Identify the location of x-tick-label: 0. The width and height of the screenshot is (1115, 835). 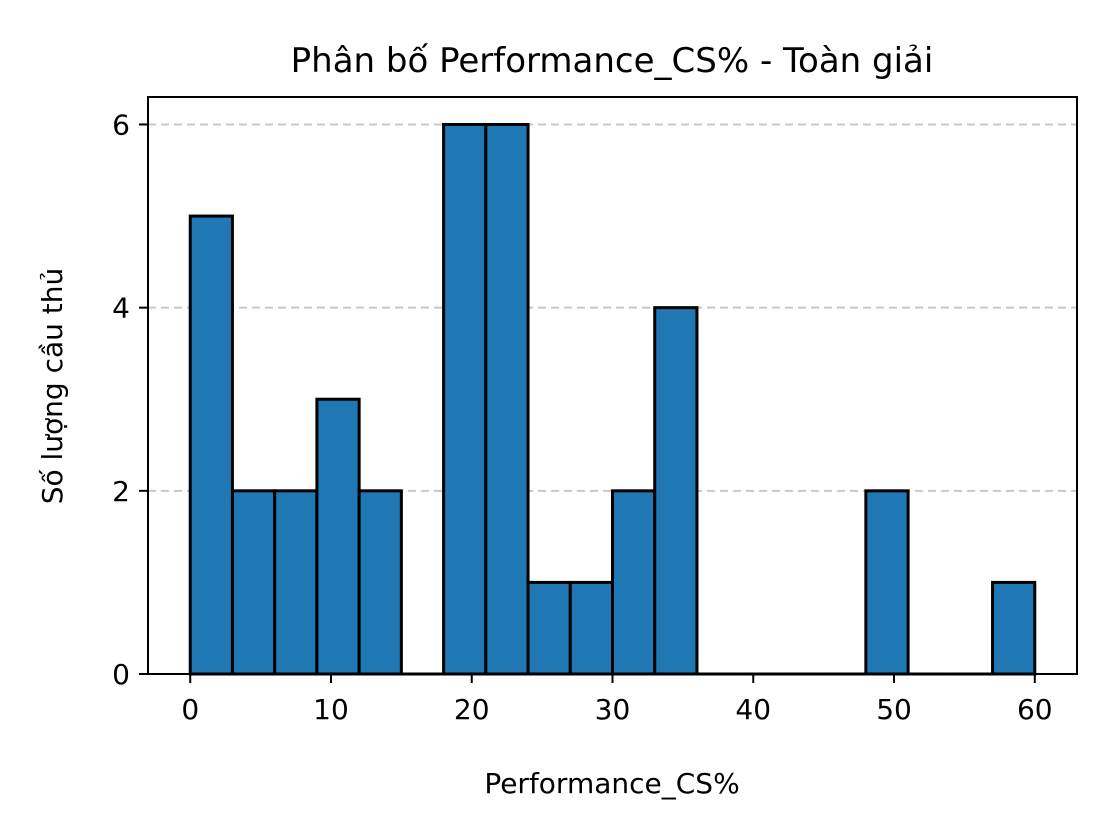
(190, 709).